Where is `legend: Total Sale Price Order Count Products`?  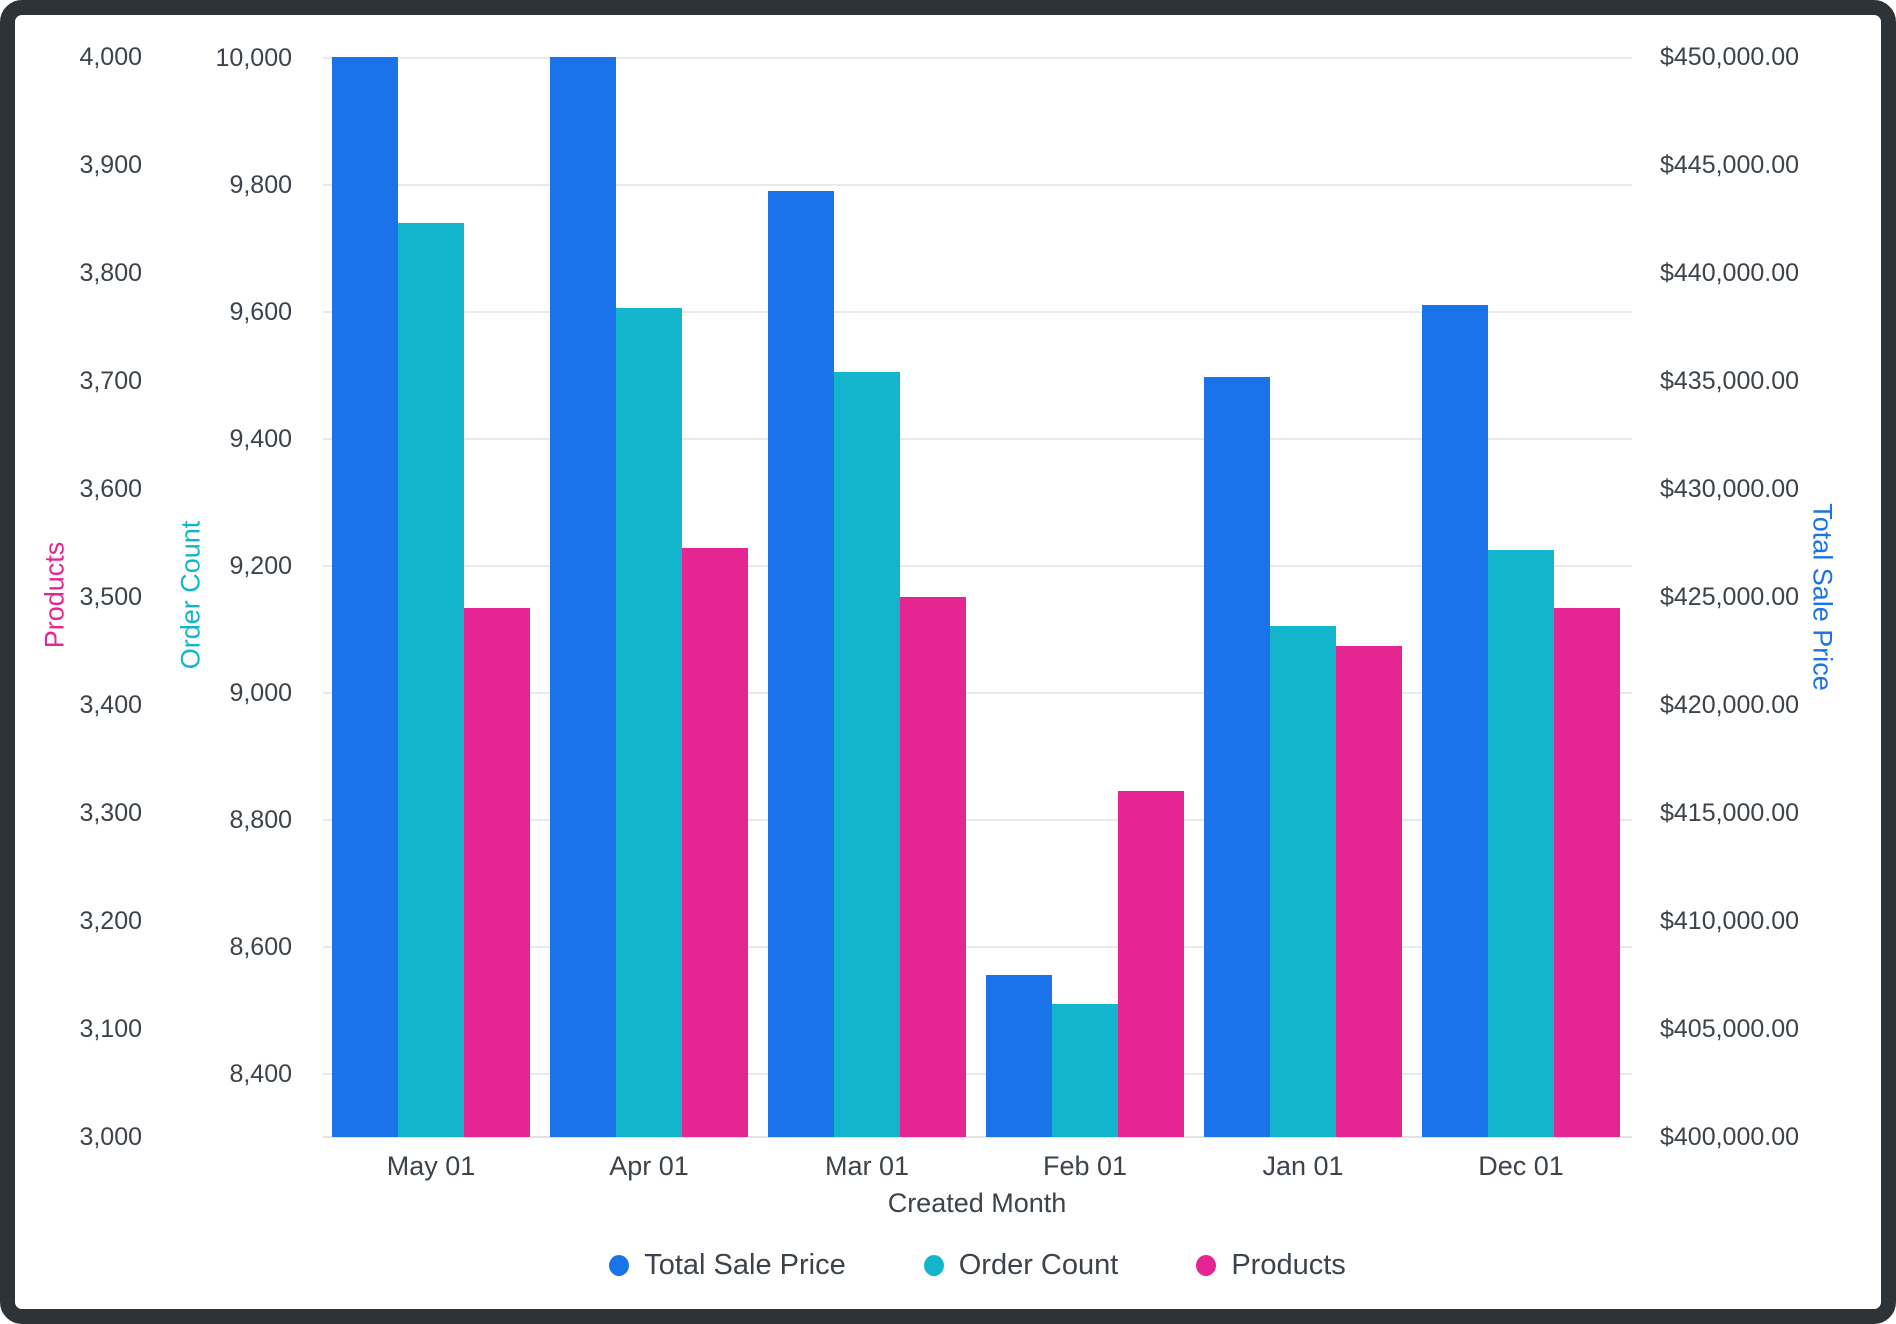
legend: Total Sale Price Order Count Products is located at coordinates (977, 1265).